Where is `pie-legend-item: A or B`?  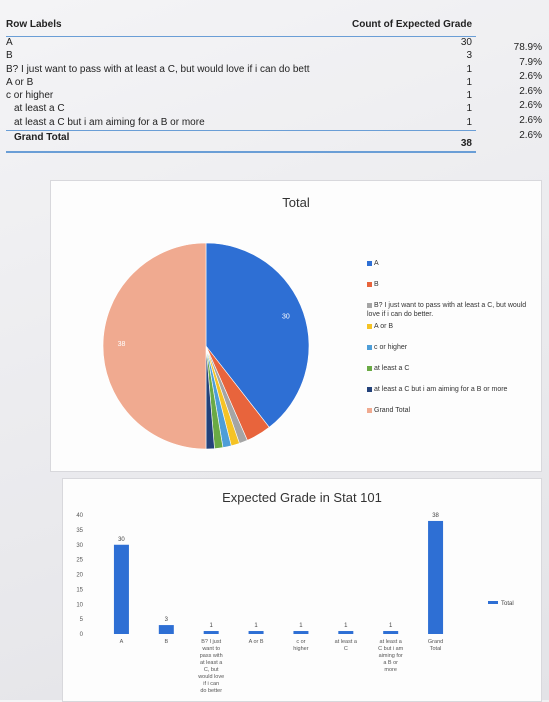 pie-legend-item: A or B is located at coordinates (447, 326).